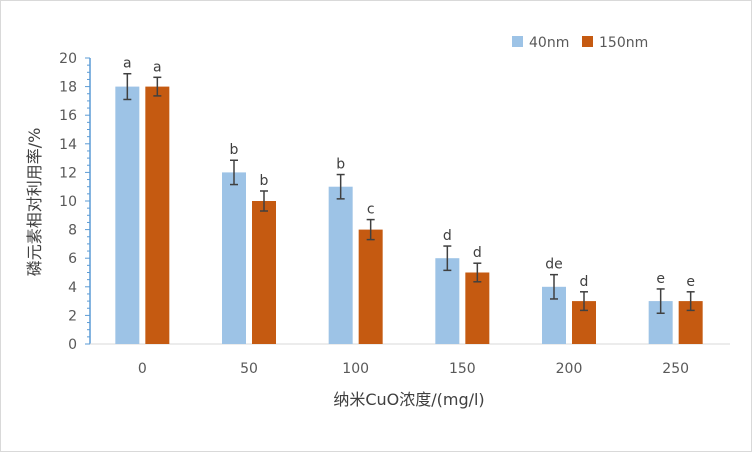  What do you see at coordinates (68, 116) in the screenshot?
I see `y-tick-label: 16` at bounding box center [68, 116].